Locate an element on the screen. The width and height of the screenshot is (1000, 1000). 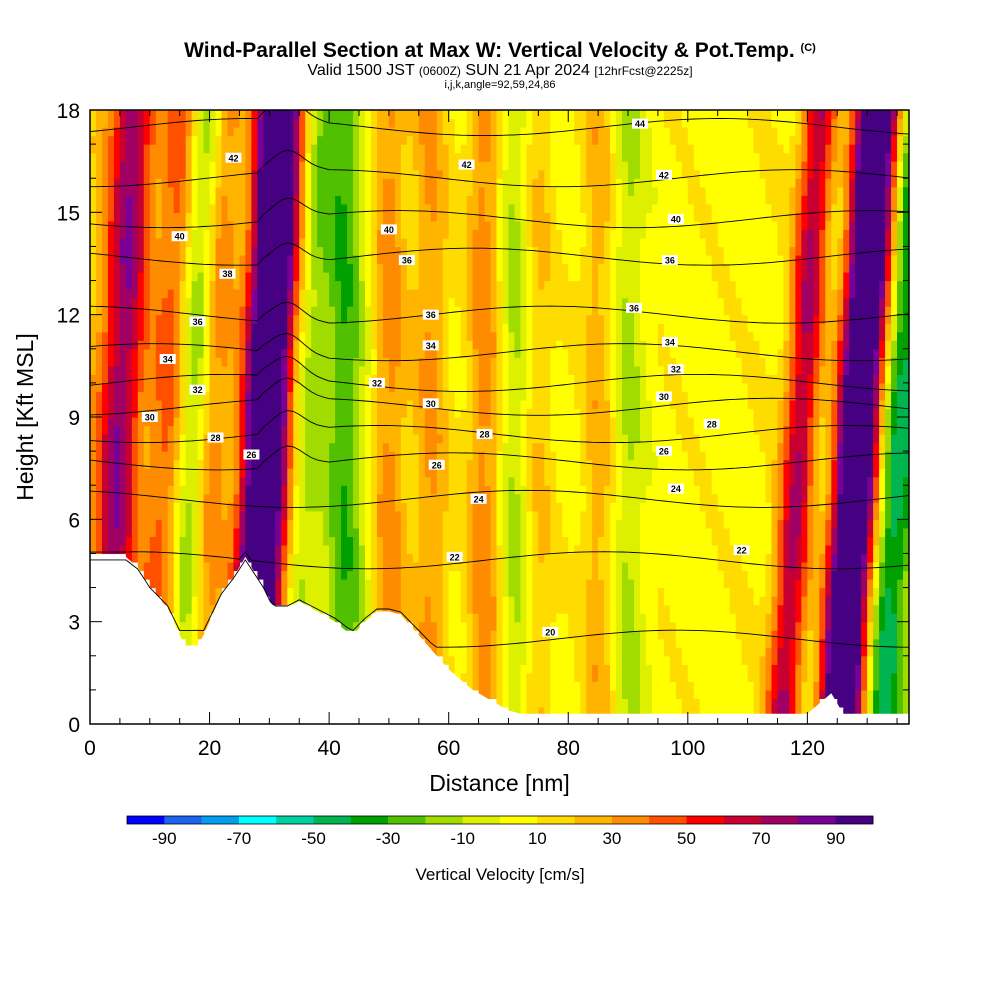
theta-label-11: 30 is located at coordinates (430, 403).